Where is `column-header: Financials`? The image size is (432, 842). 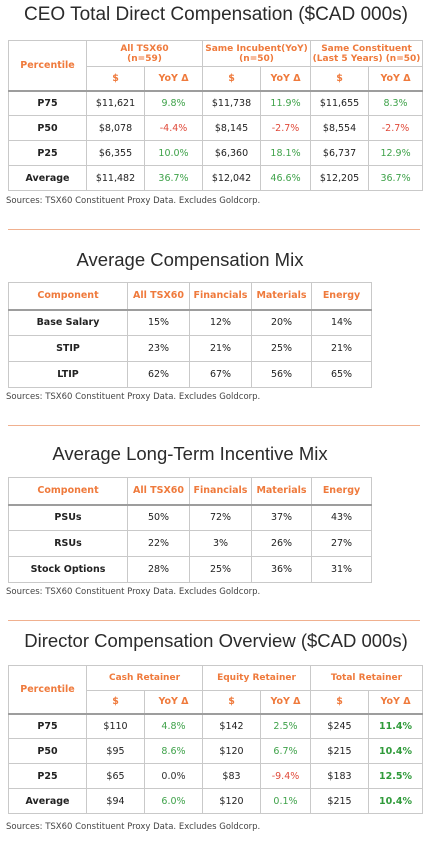 column-header: Financials is located at coordinates (220, 296).